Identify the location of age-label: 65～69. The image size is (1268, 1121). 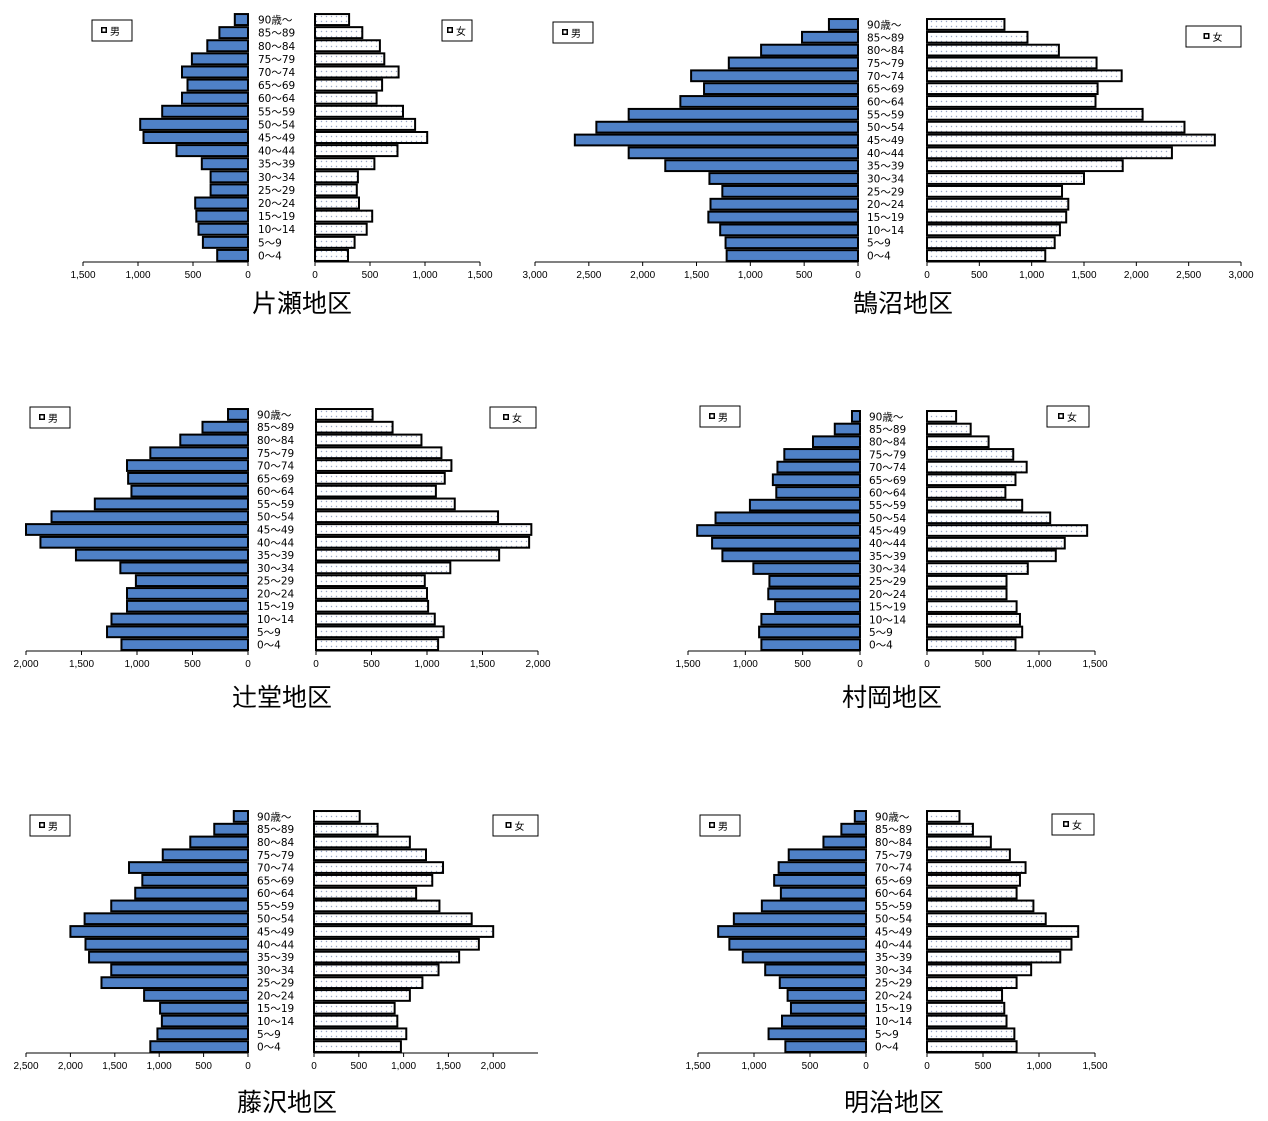
(275, 881).